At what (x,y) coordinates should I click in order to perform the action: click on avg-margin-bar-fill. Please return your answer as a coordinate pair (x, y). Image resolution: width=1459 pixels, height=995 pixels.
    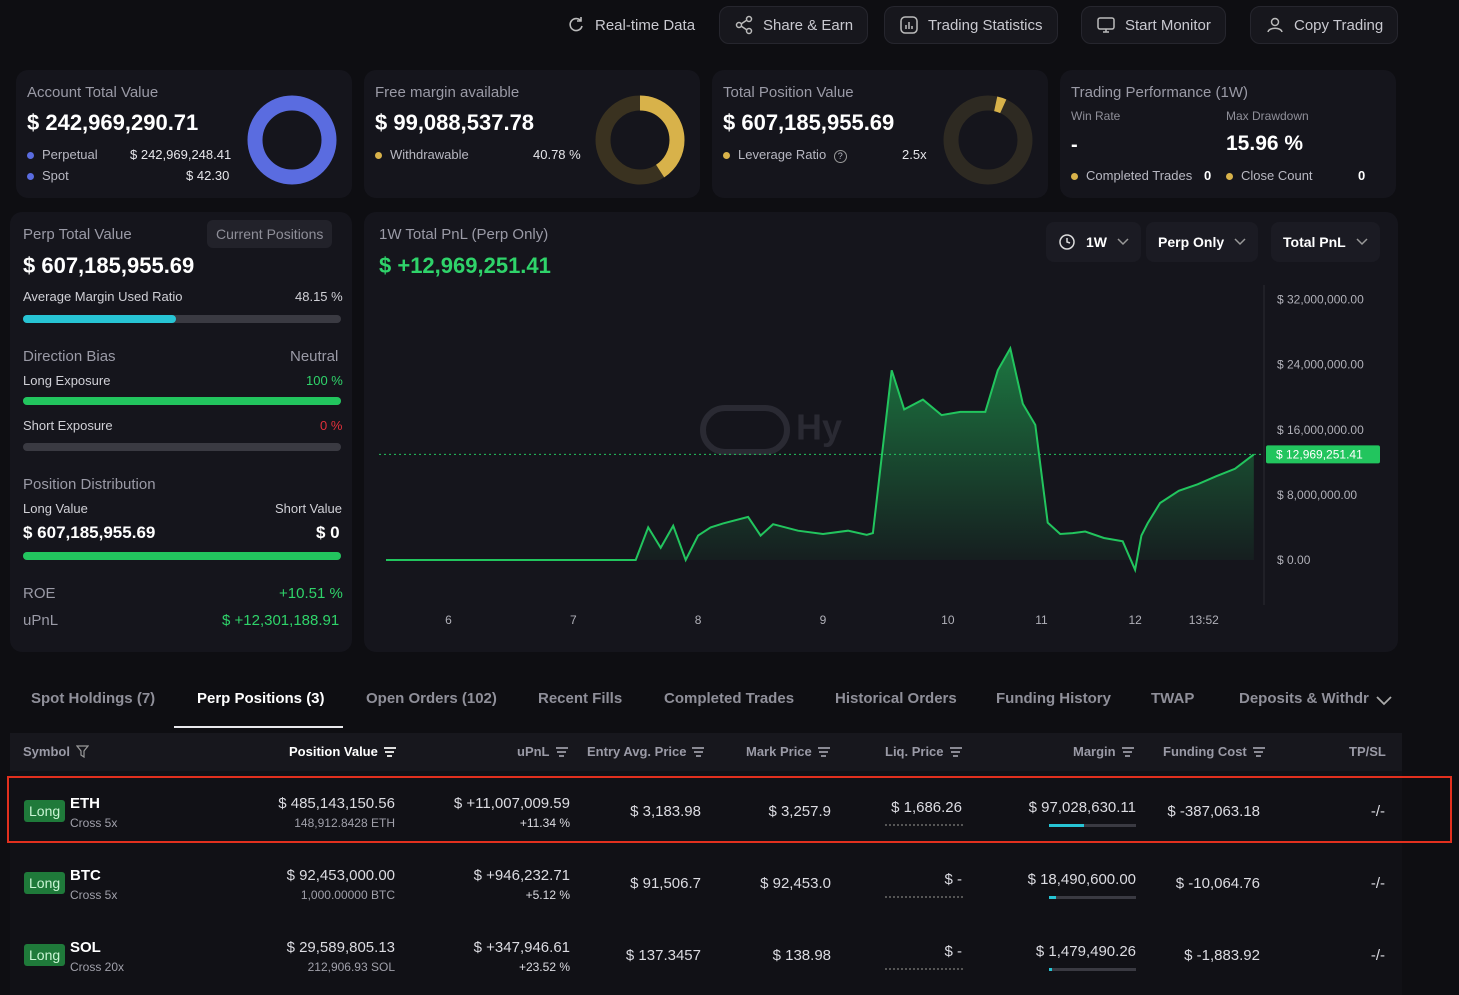
    Looking at the image, I should click on (100, 319).